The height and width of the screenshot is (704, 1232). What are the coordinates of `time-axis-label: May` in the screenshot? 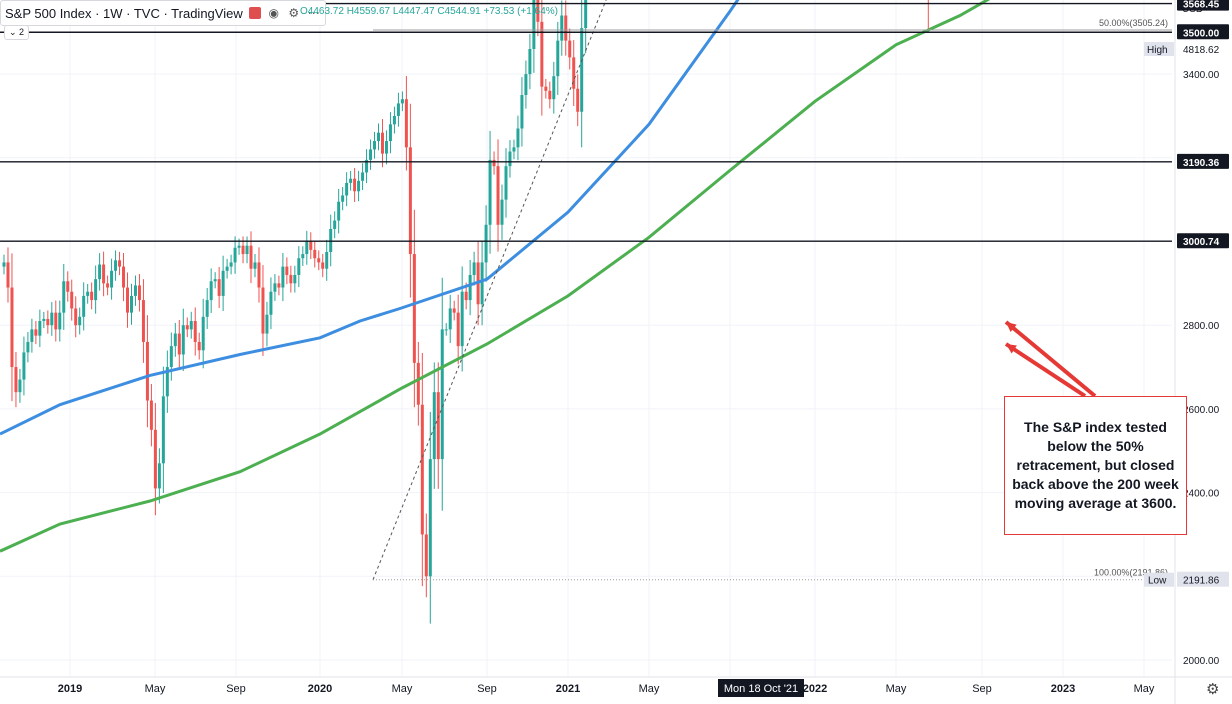 It's located at (1144, 689).